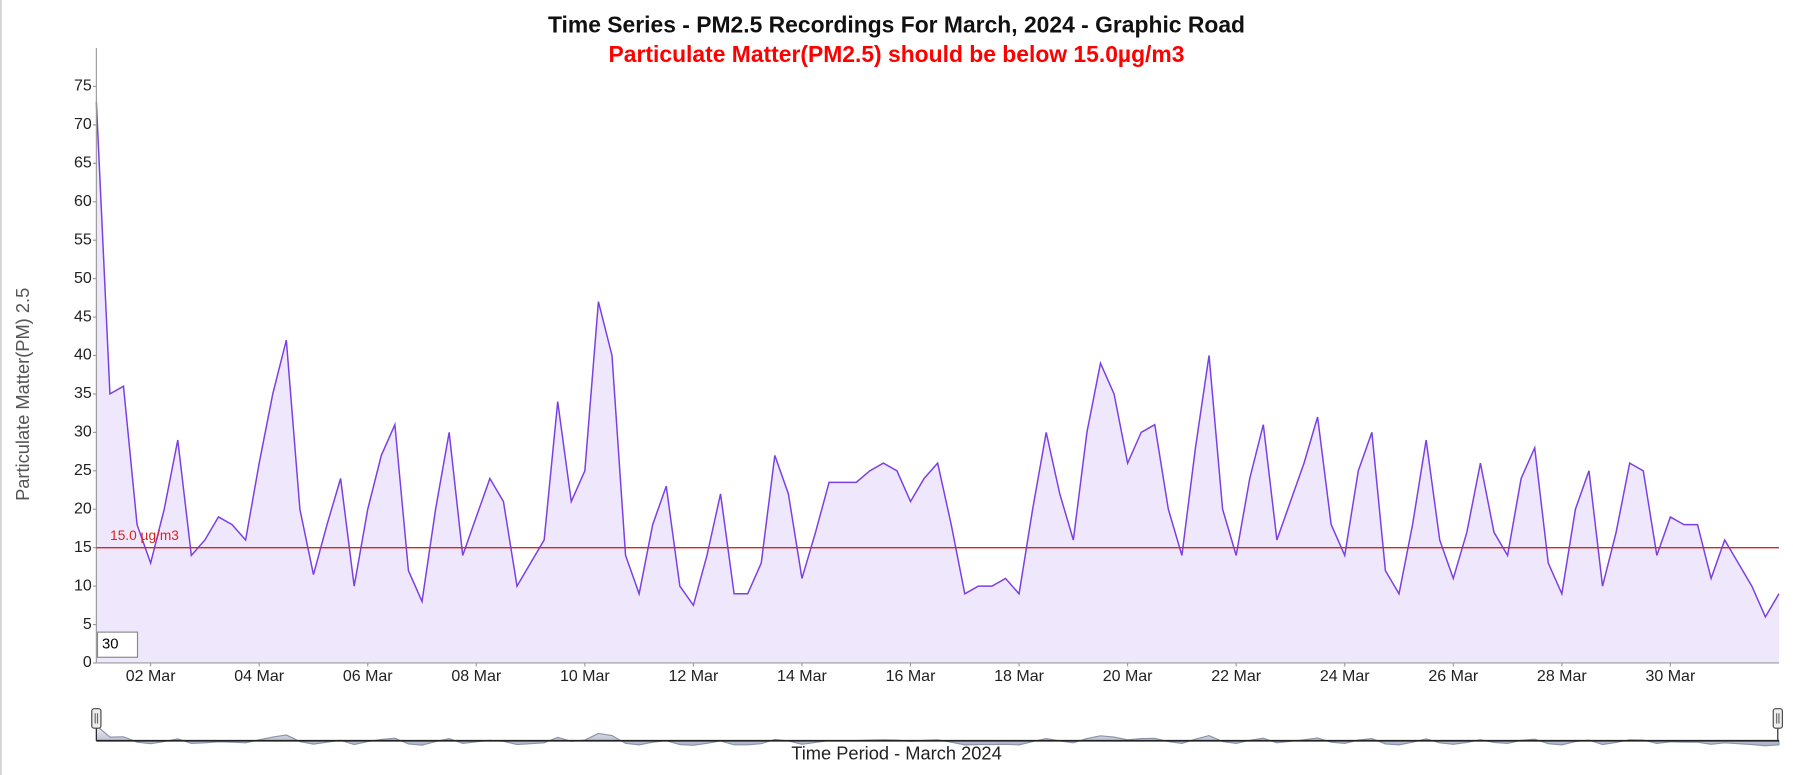  What do you see at coordinates (802, 676) in the screenshot?
I see `x-tick-label: 14 Mar` at bounding box center [802, 676].